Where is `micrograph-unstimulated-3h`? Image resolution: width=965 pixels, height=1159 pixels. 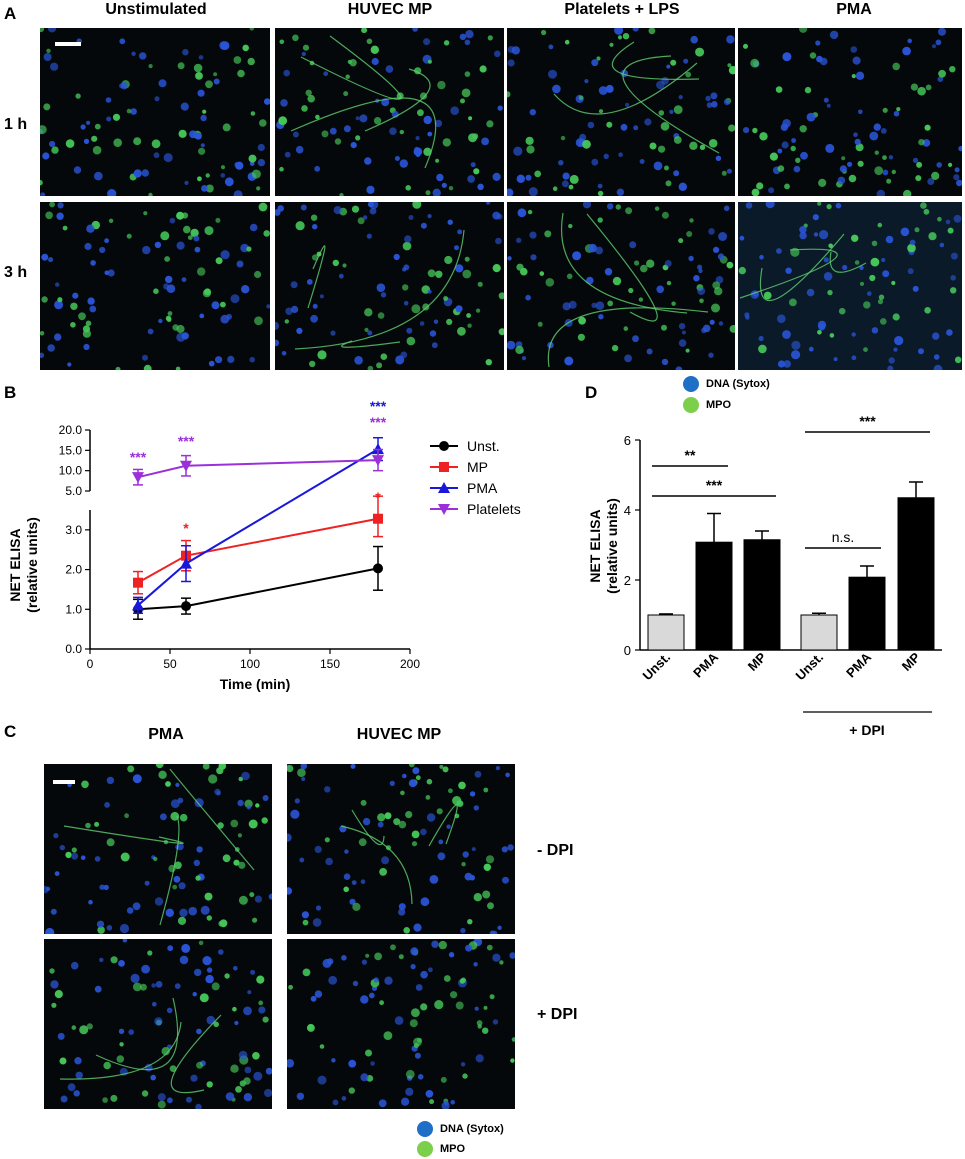
micrograph-unstimulated-3h is located at coordinates (155, 286).